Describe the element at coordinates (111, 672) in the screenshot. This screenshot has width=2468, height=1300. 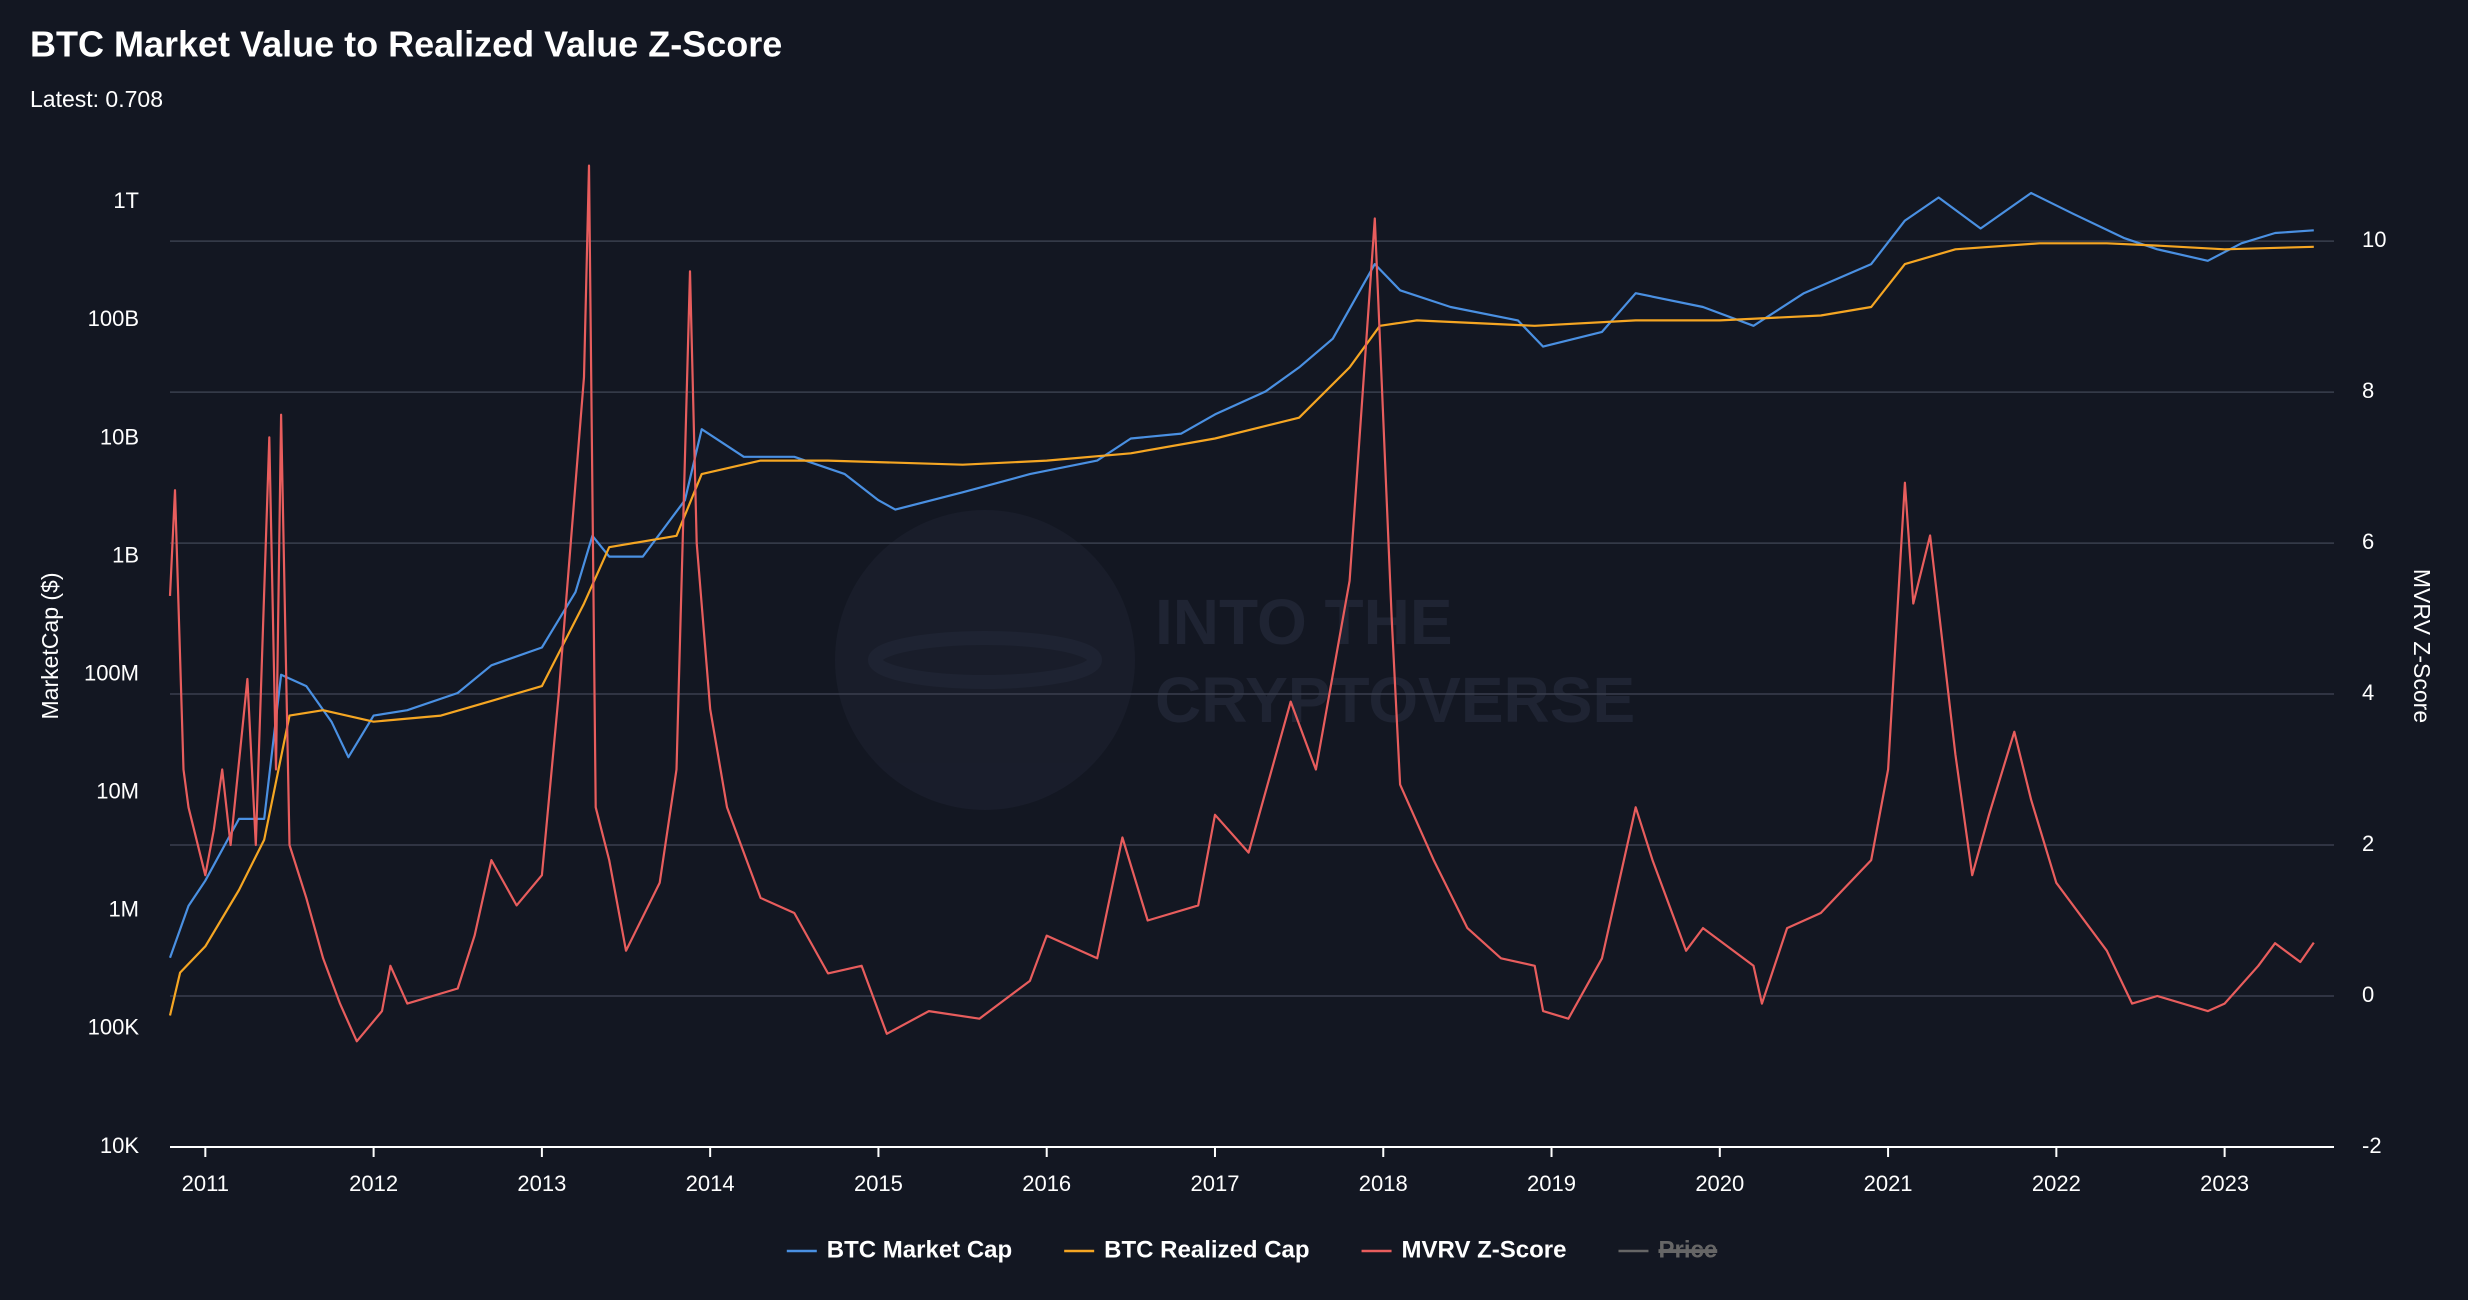
I see `y-tick-label: 100M` at that location.